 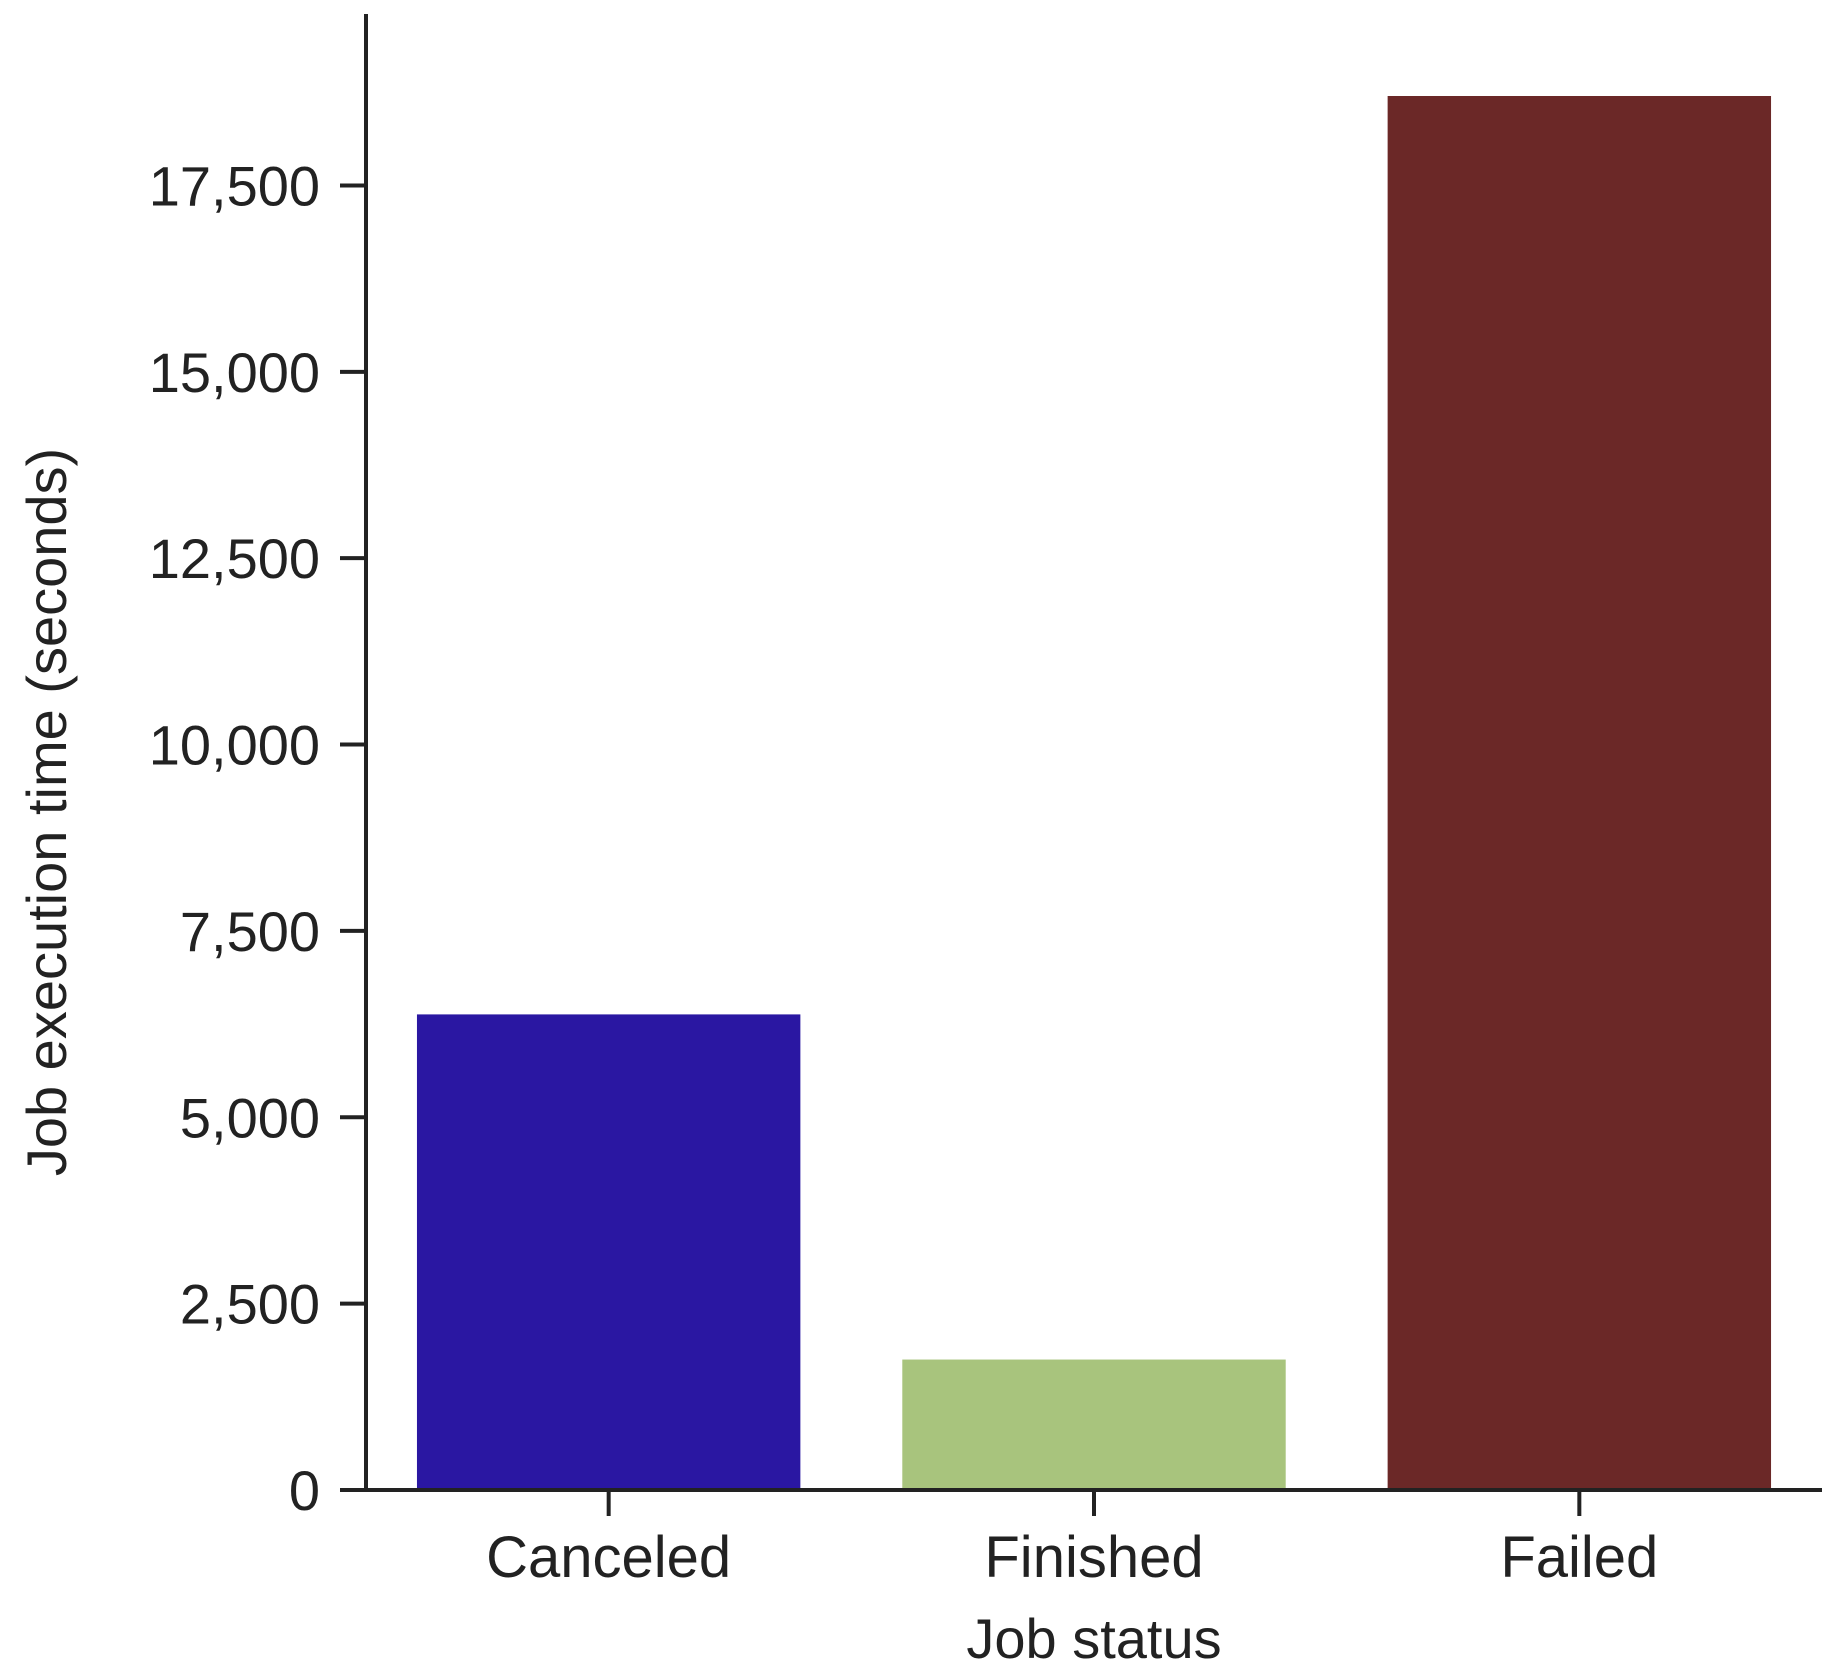 I want to click on y-tick-label: 10,000, so click(x=234, y=745).